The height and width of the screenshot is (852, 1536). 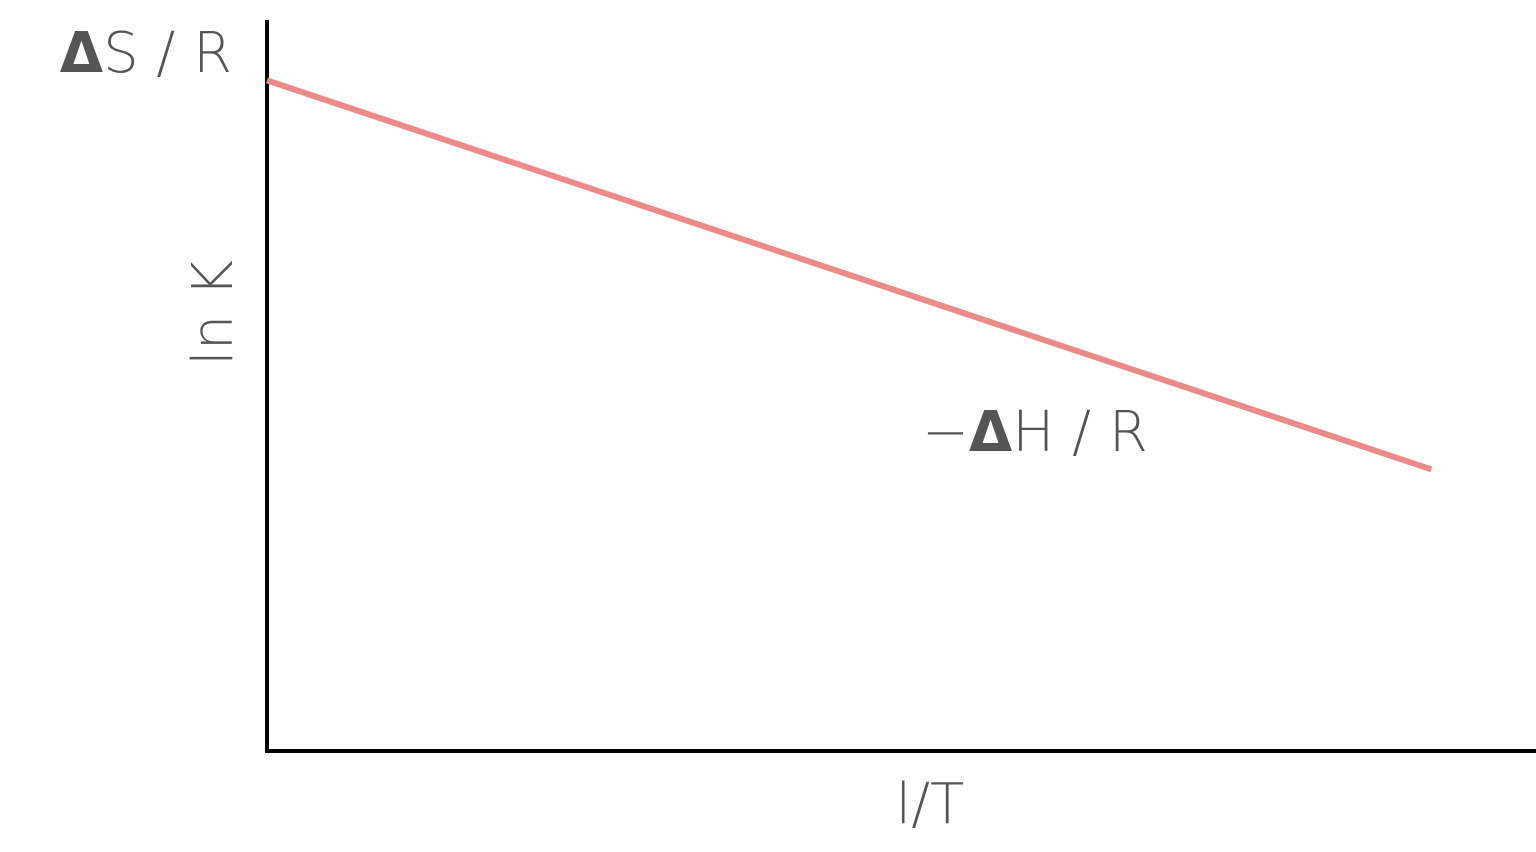 What do you see at coordinates (991, 432) in the screenshot?
I see `slope-delta: Δ` at bounding box center [991, 432].